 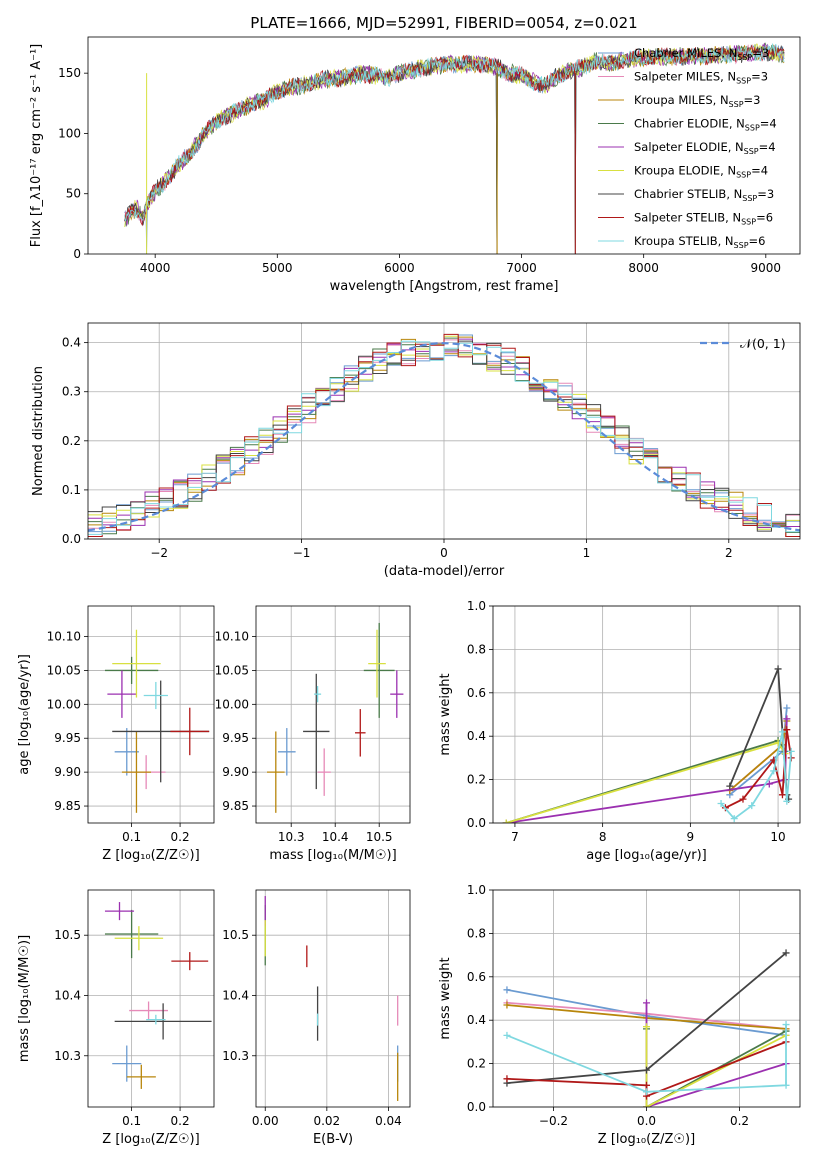 What do you see at coordinates (454, 132) in the screenshot?
I see `spectrum-line-kroupa-stelib` at bounding box center [454, 132].